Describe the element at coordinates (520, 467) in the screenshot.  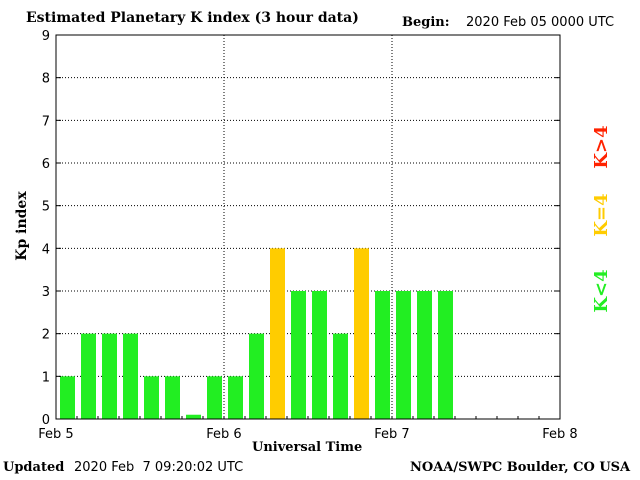
I see `credit-line: NOAA/SWPC Boulder, CO USA` at that location.